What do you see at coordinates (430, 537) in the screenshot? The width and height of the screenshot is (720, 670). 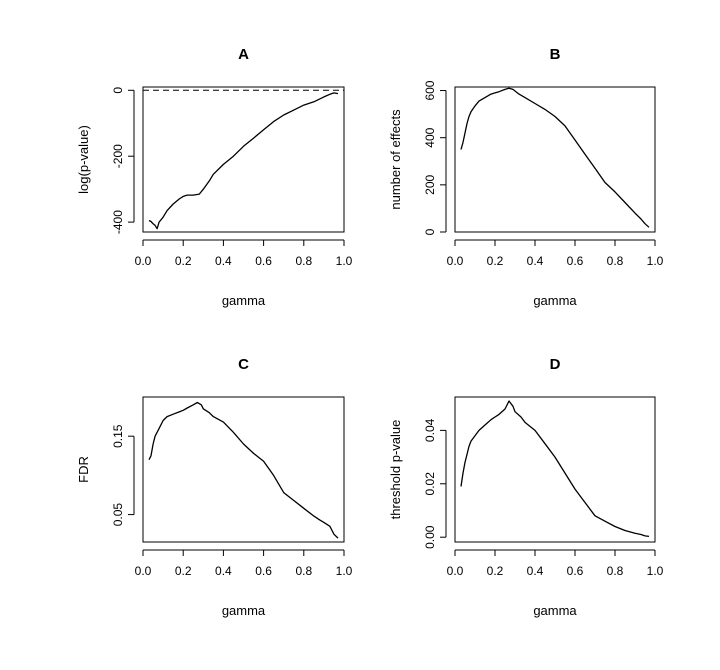 I see `y-tick-label: 0.00` at bounding box center [430, 537].